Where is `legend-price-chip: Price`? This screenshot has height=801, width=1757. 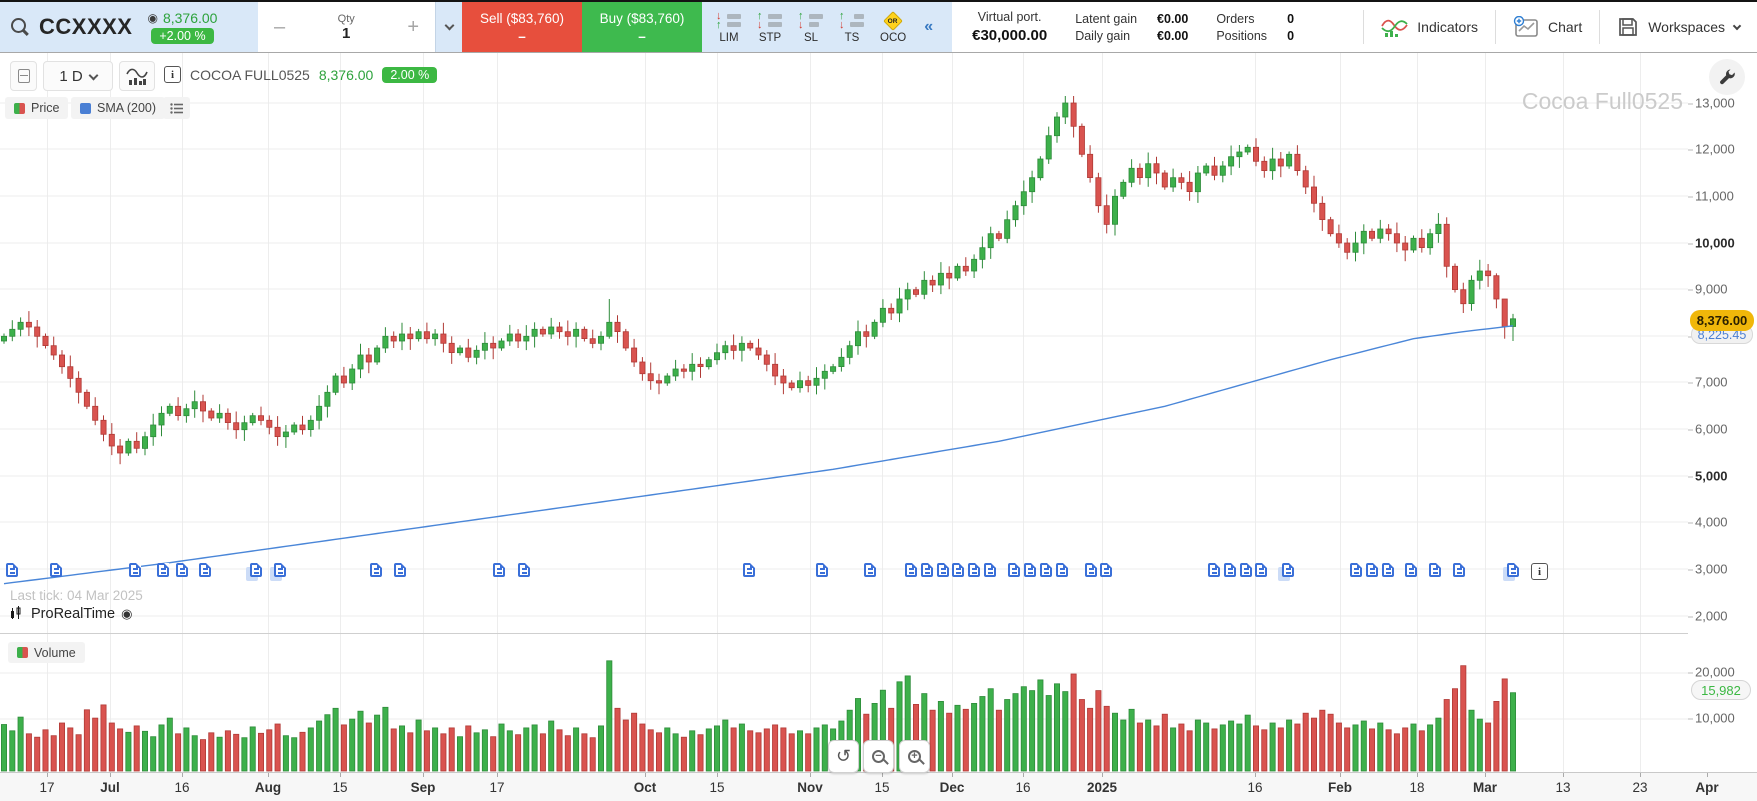
legend-price-chip: Price is located at coordinates (37, 108).